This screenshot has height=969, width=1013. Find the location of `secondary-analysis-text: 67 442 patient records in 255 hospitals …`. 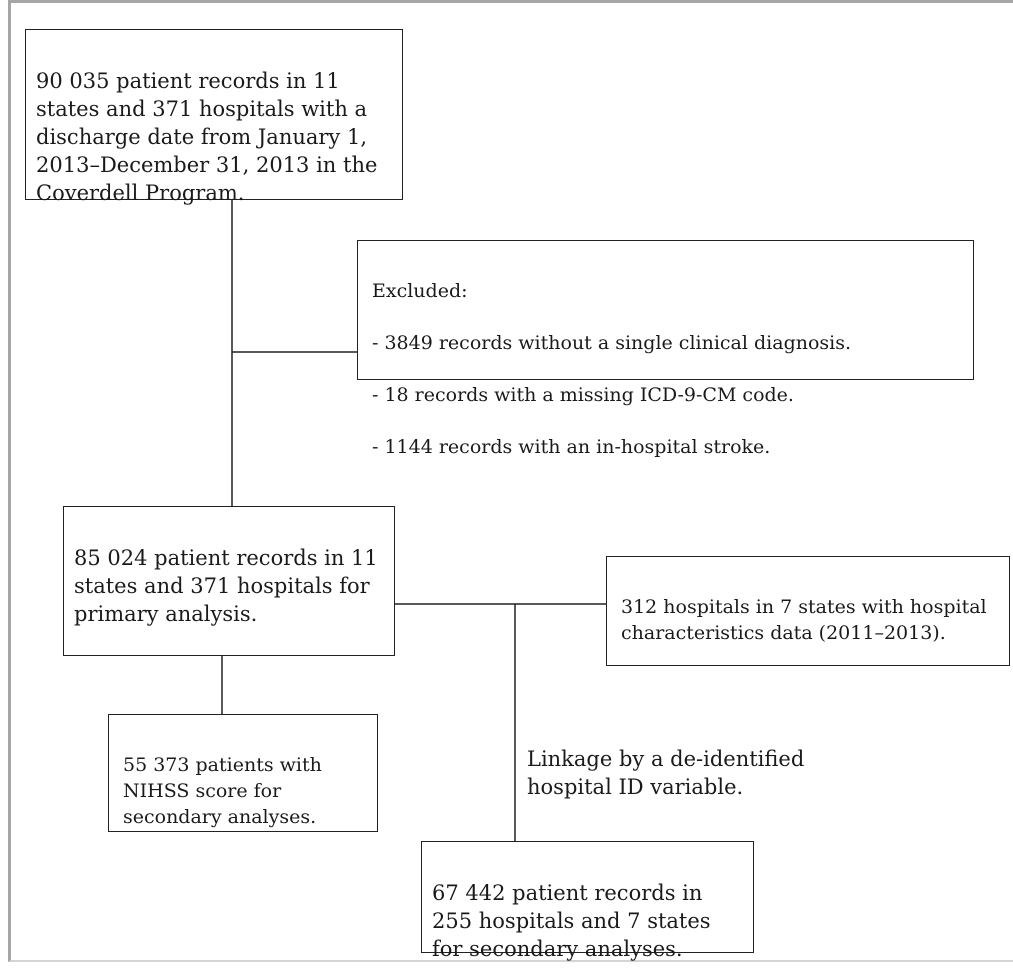

secondary-analysis-text: 67 442 patient records in 255 hospitals … is located at coordinates (571, 921).